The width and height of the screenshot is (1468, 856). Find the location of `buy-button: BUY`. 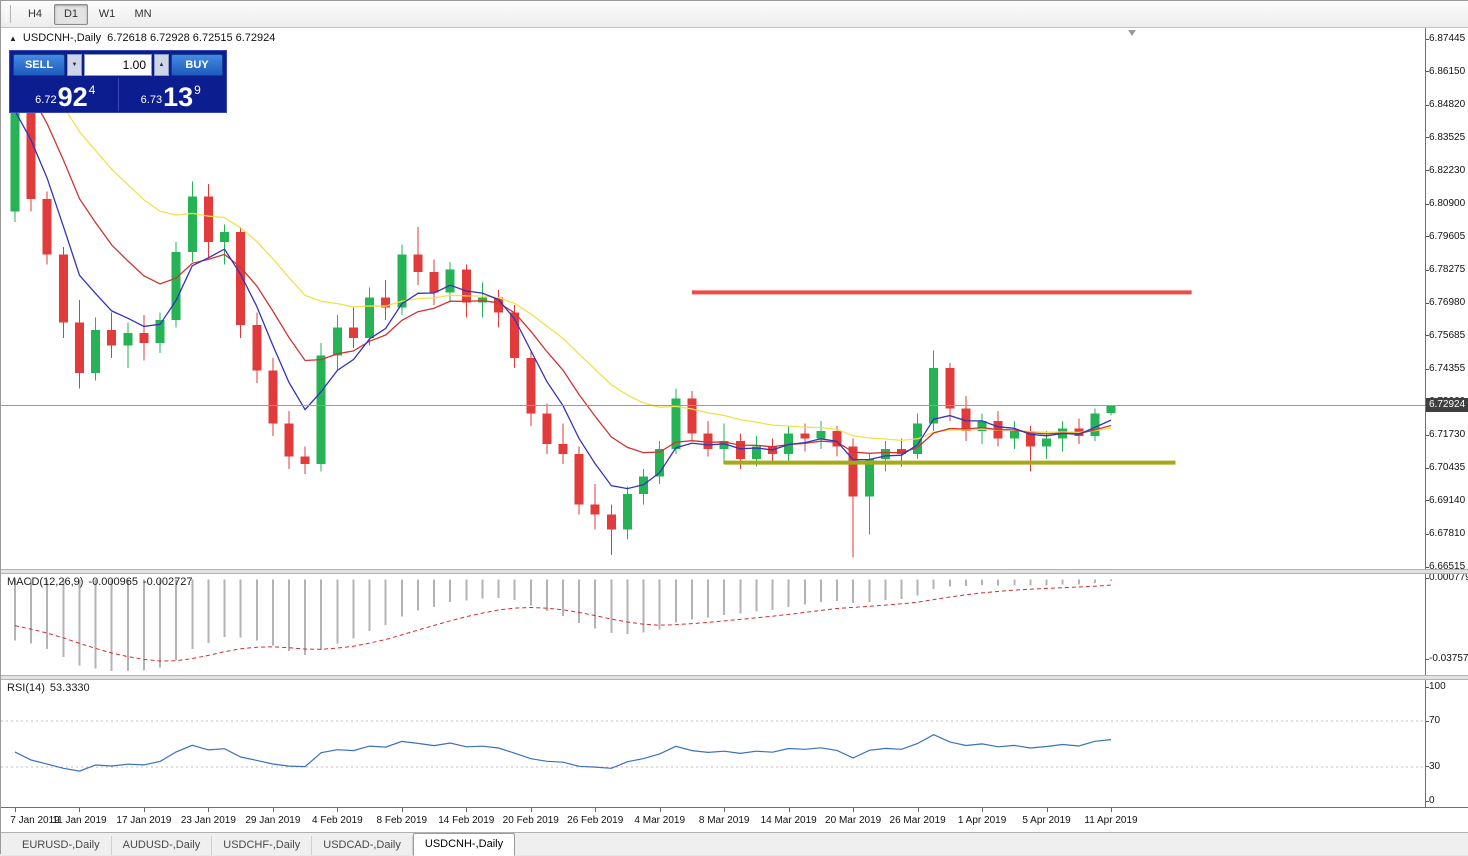

buy-button: BUY is located at coordinates (197, 65).